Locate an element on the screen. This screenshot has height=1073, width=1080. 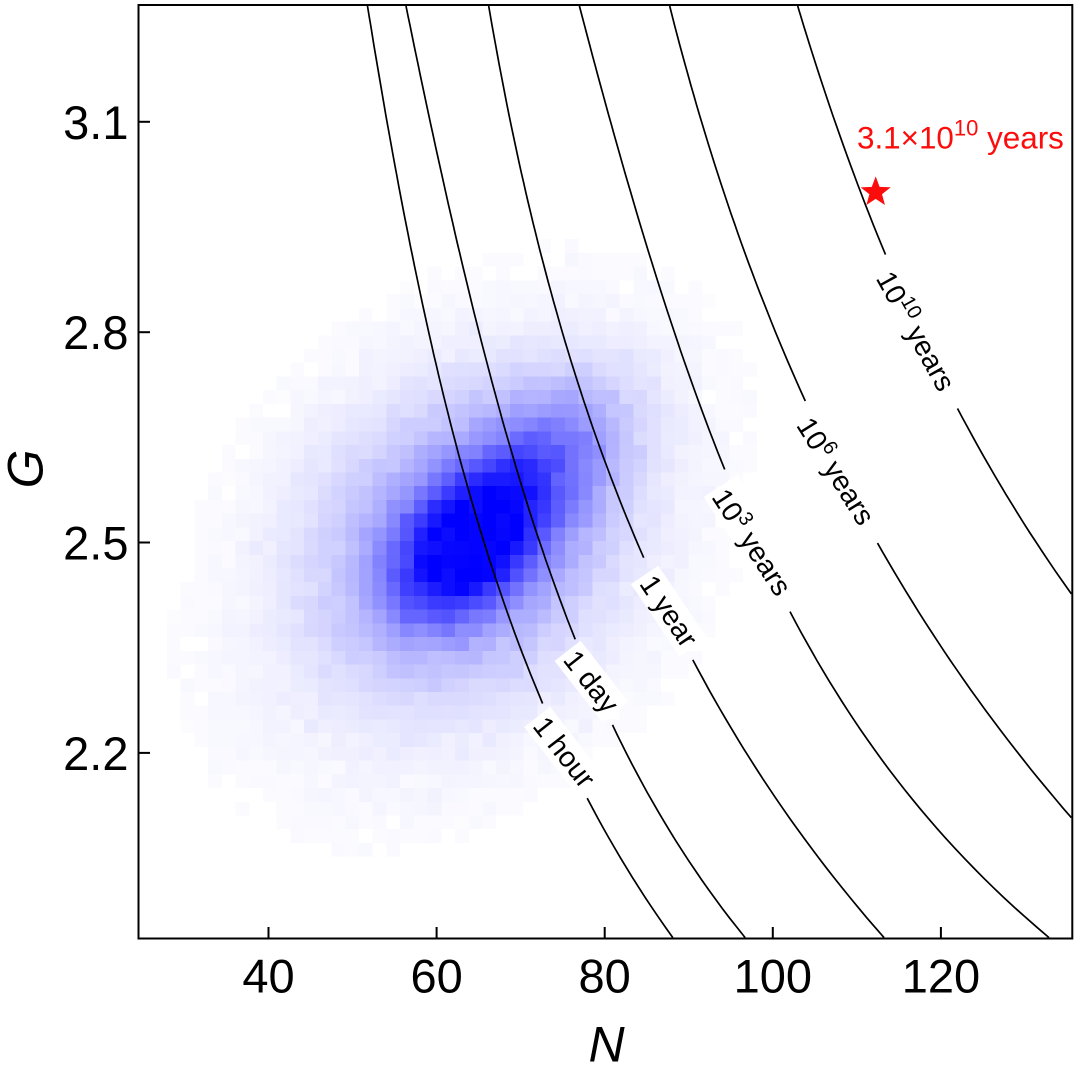
svg-text: 2.8 is located at coordinates (95, 332).